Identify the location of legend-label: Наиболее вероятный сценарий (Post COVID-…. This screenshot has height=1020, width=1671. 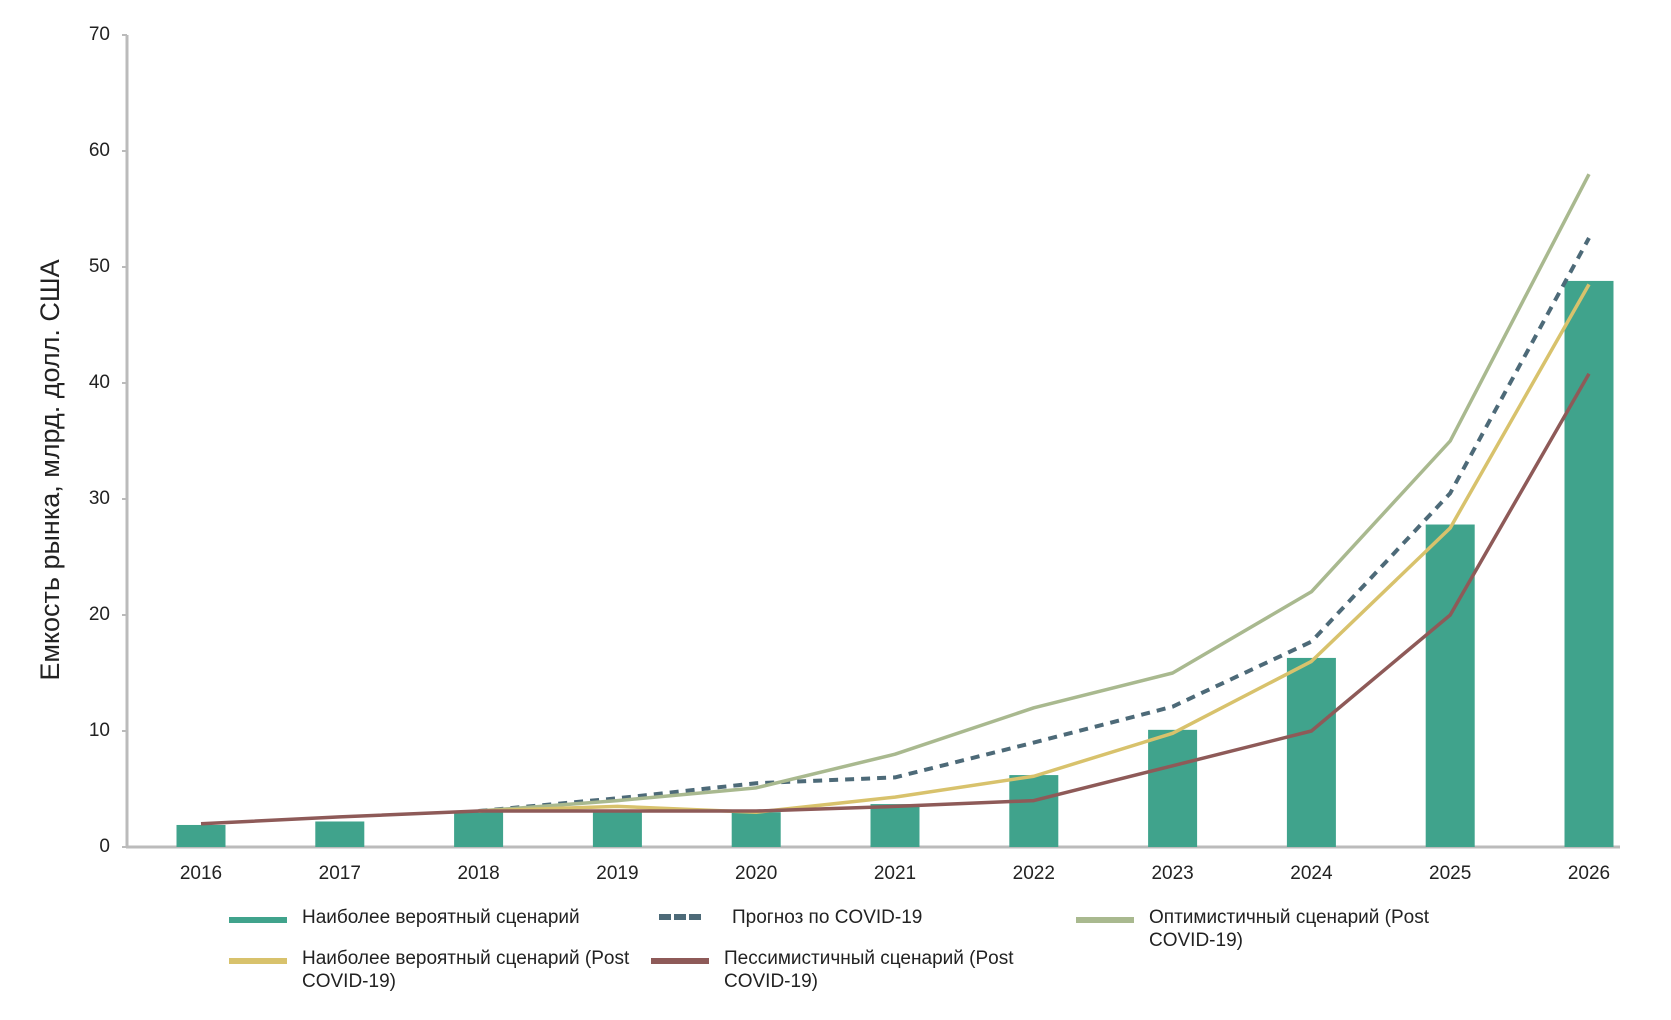
(466, 970).